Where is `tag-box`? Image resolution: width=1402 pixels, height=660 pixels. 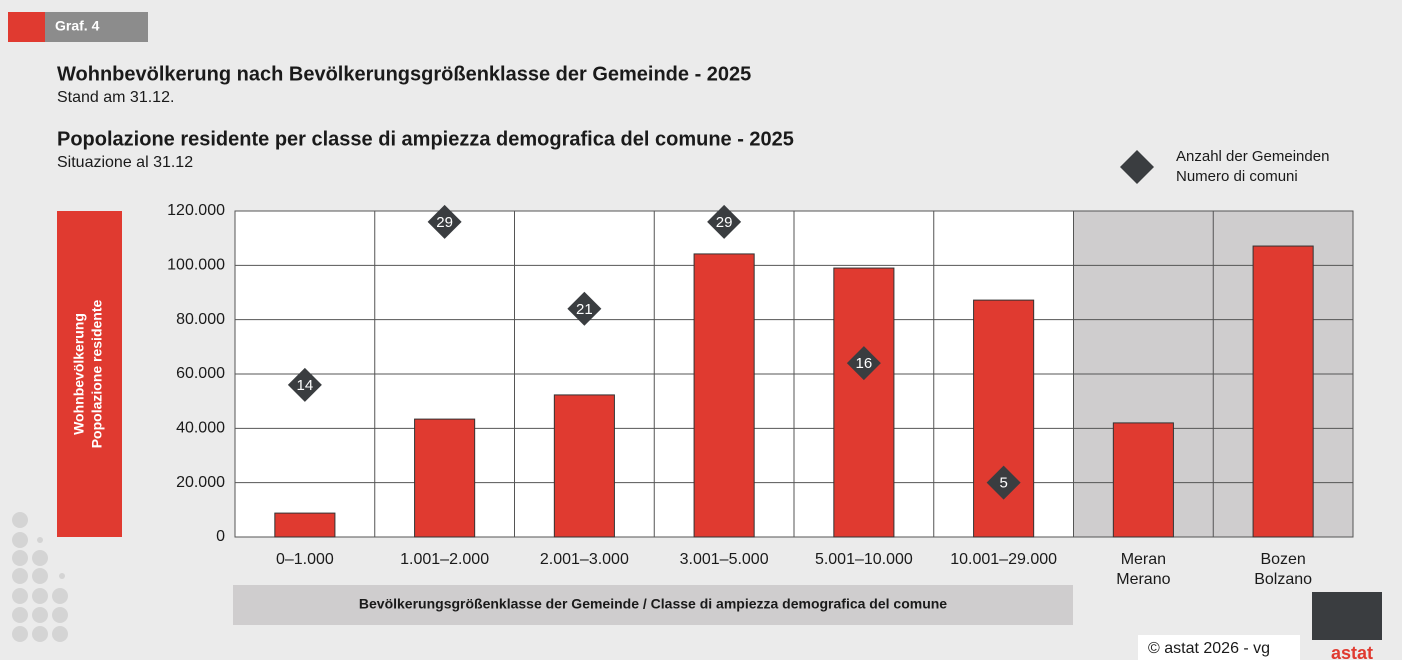 tag-box is located at coordinates (96, 27).